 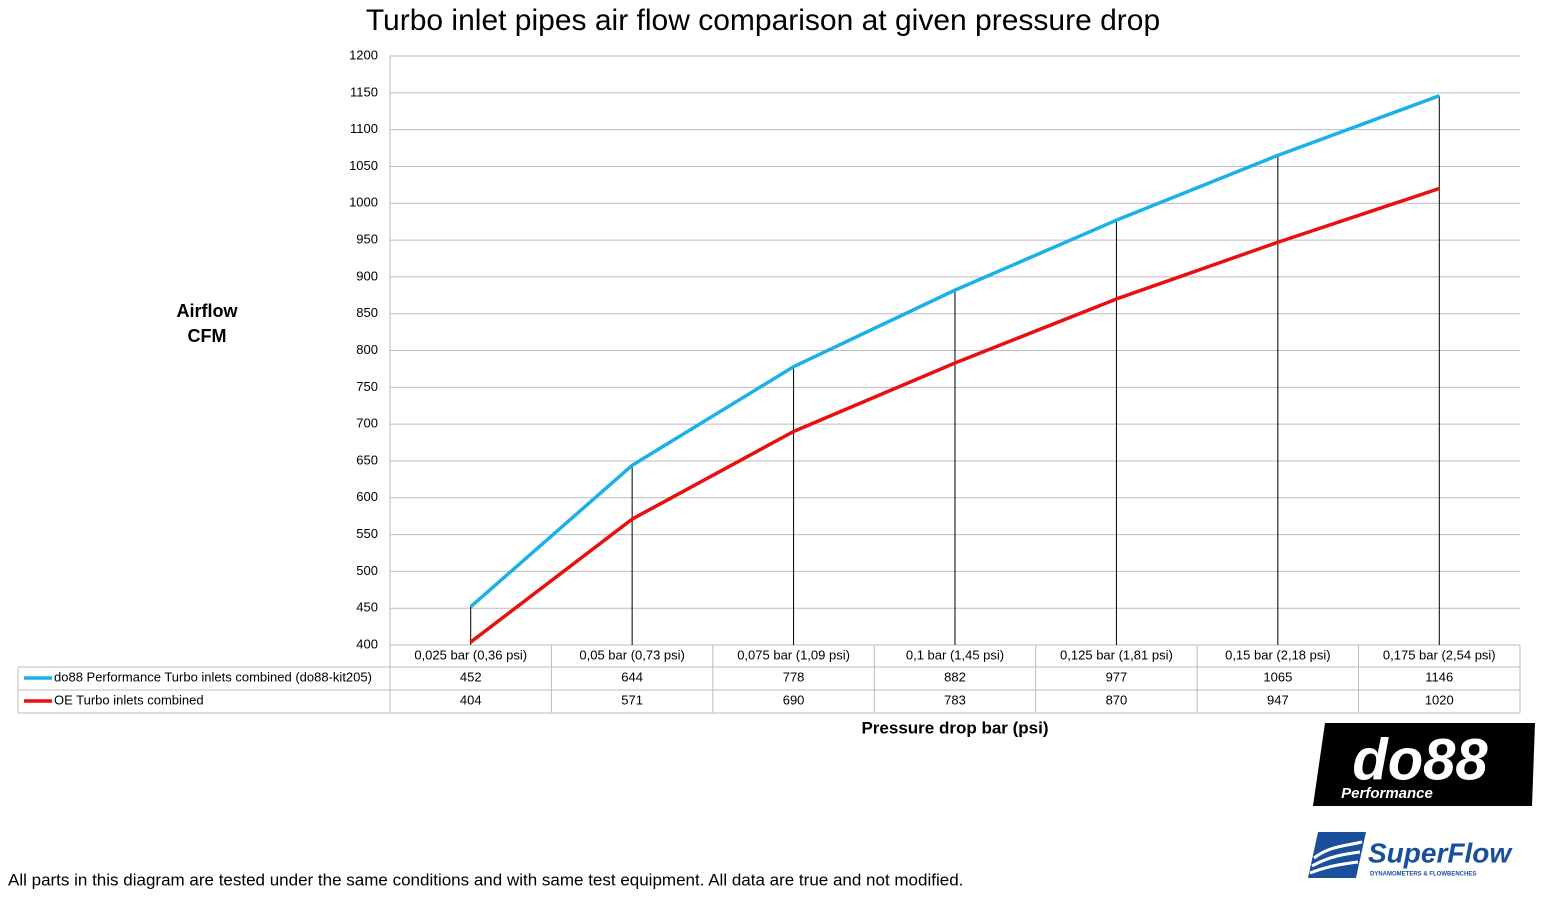 What do you see at coordinates (632, 699) in the screenshot?
I see `table-value: 571` at bounding box center [632, 699].